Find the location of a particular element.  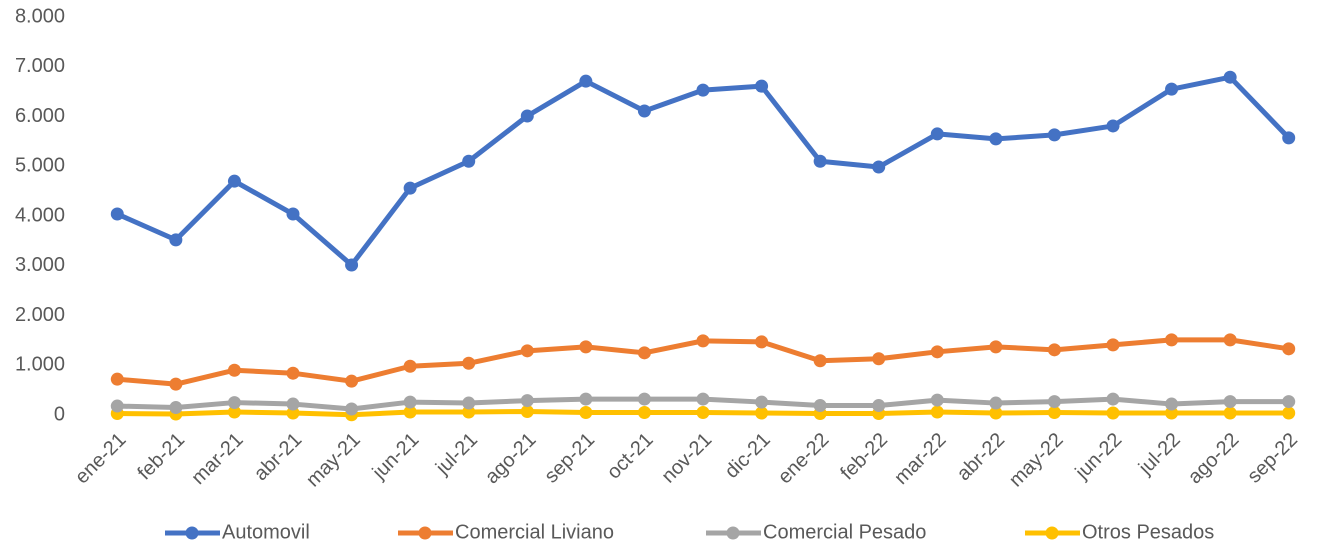

x-tick-label: ene-22 is located at coordinates (804, 459).